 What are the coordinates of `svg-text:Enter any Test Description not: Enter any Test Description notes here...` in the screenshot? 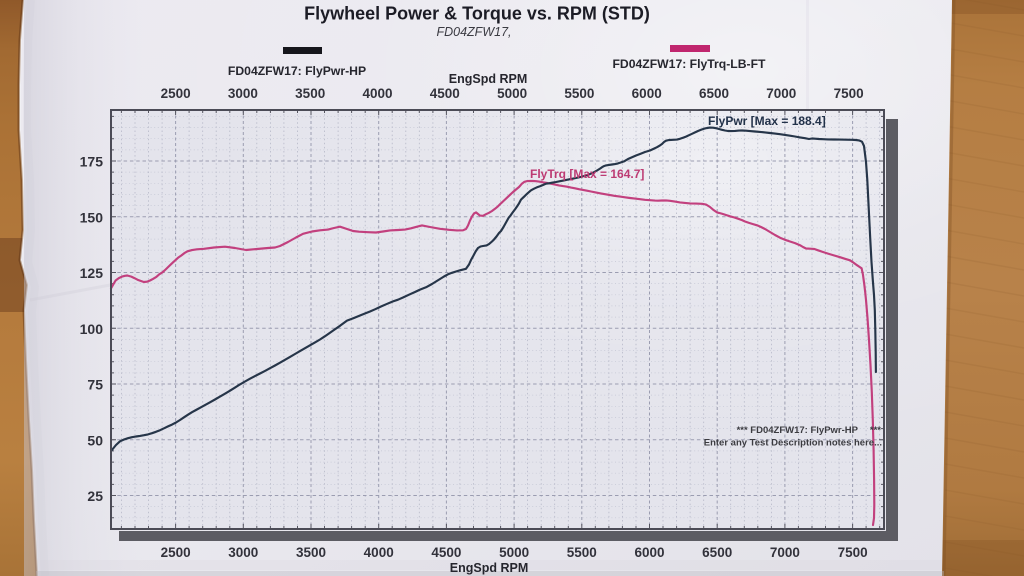 It's located at (793, 443).